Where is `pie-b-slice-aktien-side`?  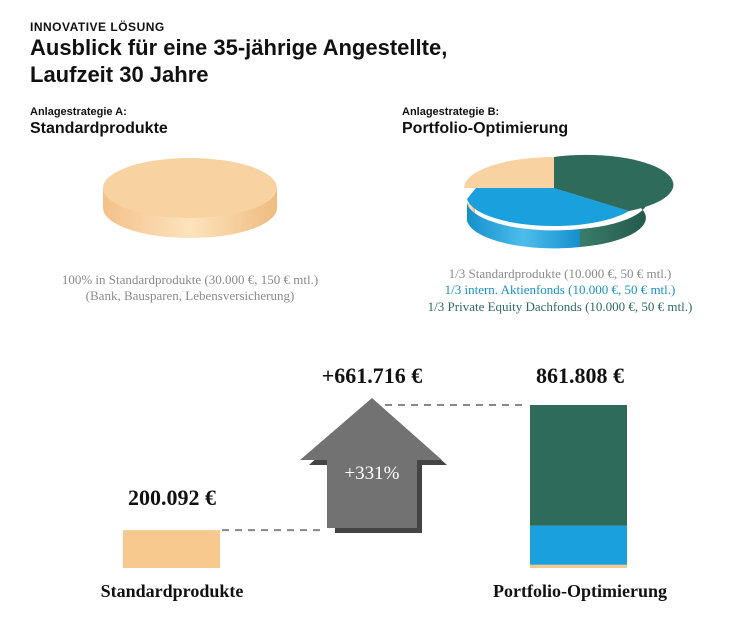 pie-b-slice-aktien-side is located at coordinates (523, 226).